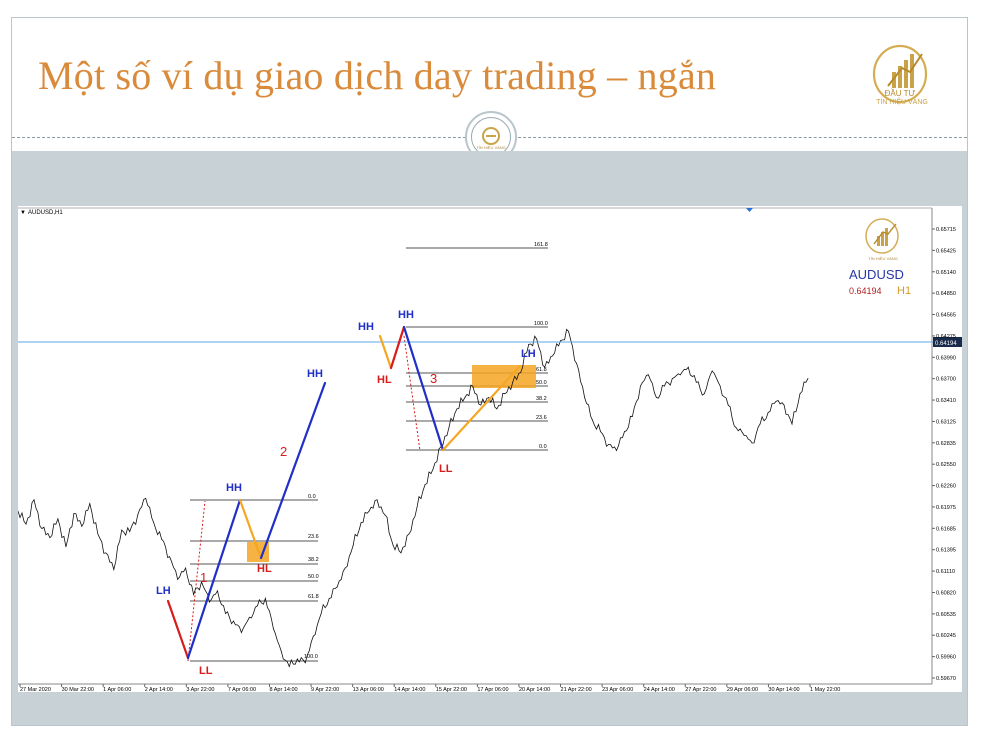 This screenshot has height=737, width=981. I want to click on time-tick-label: 29 Apr 06:00, so click(742, 689).